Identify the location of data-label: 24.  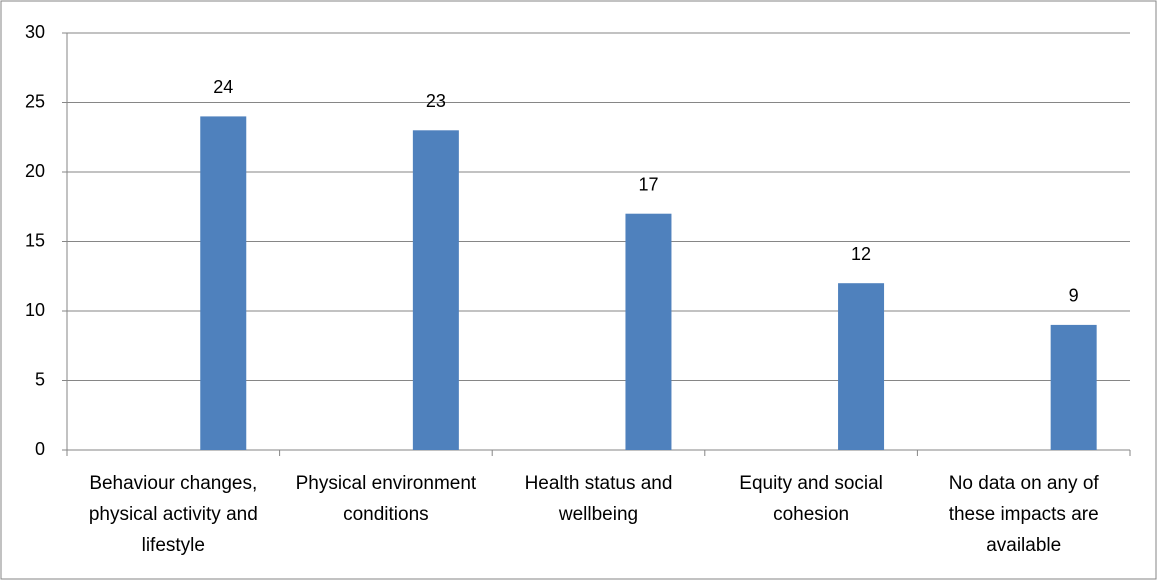
(223, 87).